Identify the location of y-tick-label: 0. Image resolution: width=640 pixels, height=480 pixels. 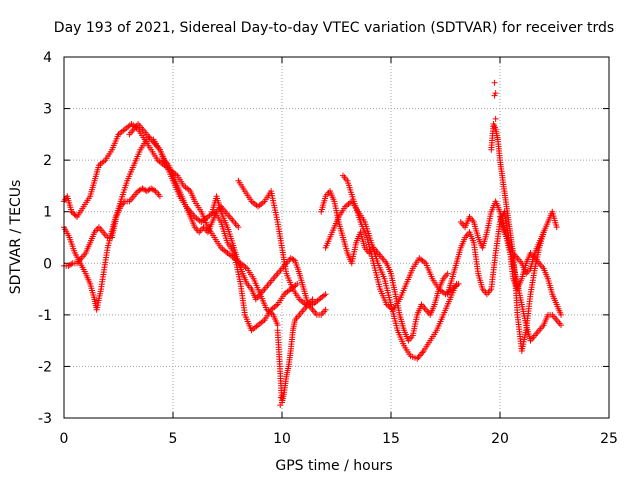
(47, 264).